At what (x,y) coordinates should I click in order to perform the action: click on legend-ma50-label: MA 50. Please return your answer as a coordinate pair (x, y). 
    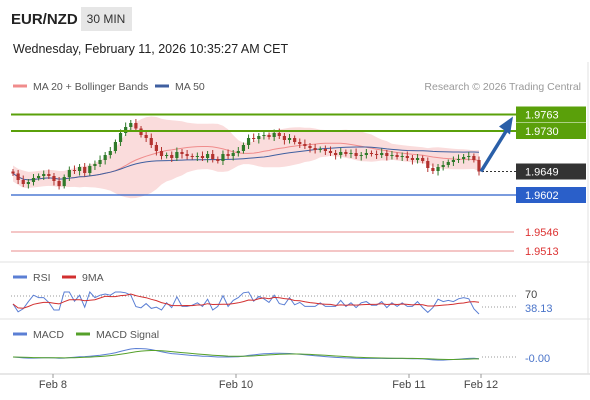
    Looking at the image, I should click on (190, 87).